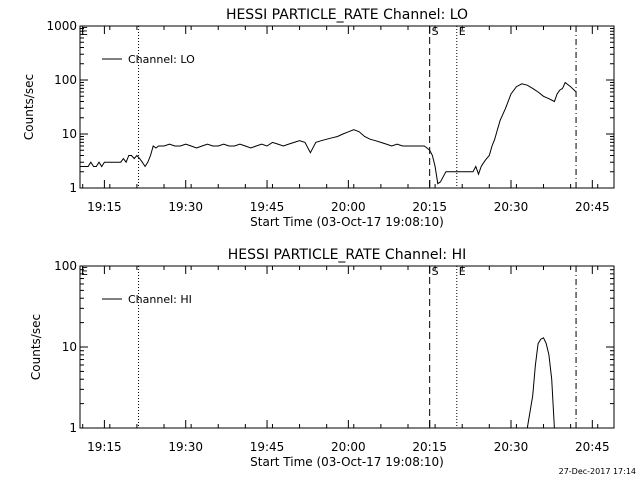 This screenshot has height=480, width=640. What do you see at coordinates (61, 26) in the screenshot?
I see `y-tick-label: 1000` at bounding box center [61, 26].